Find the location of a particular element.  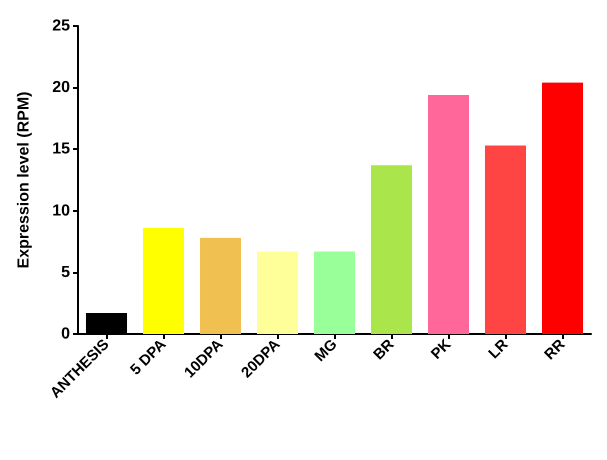

x-tick-label: MG is located at coordinates (326, 351).